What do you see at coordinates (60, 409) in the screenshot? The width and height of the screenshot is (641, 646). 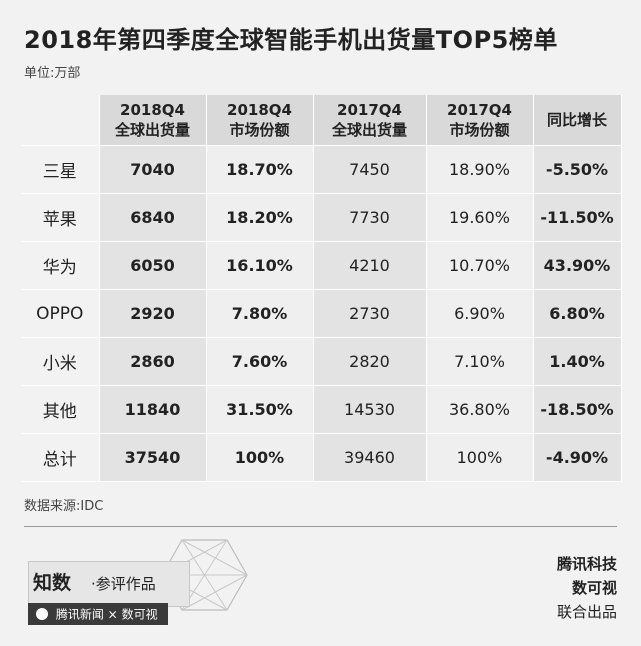 I see `brand-cell: 其他` at bounding box center [60, 409].